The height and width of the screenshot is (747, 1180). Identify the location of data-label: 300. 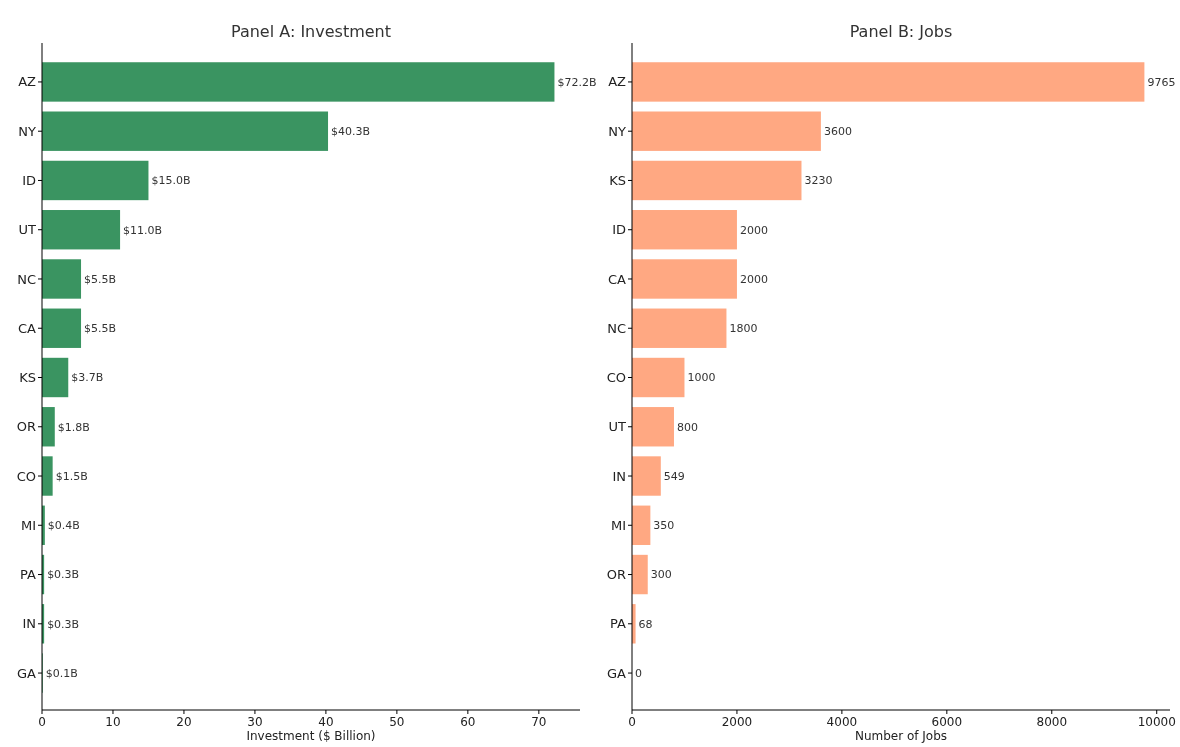
(661, 575).